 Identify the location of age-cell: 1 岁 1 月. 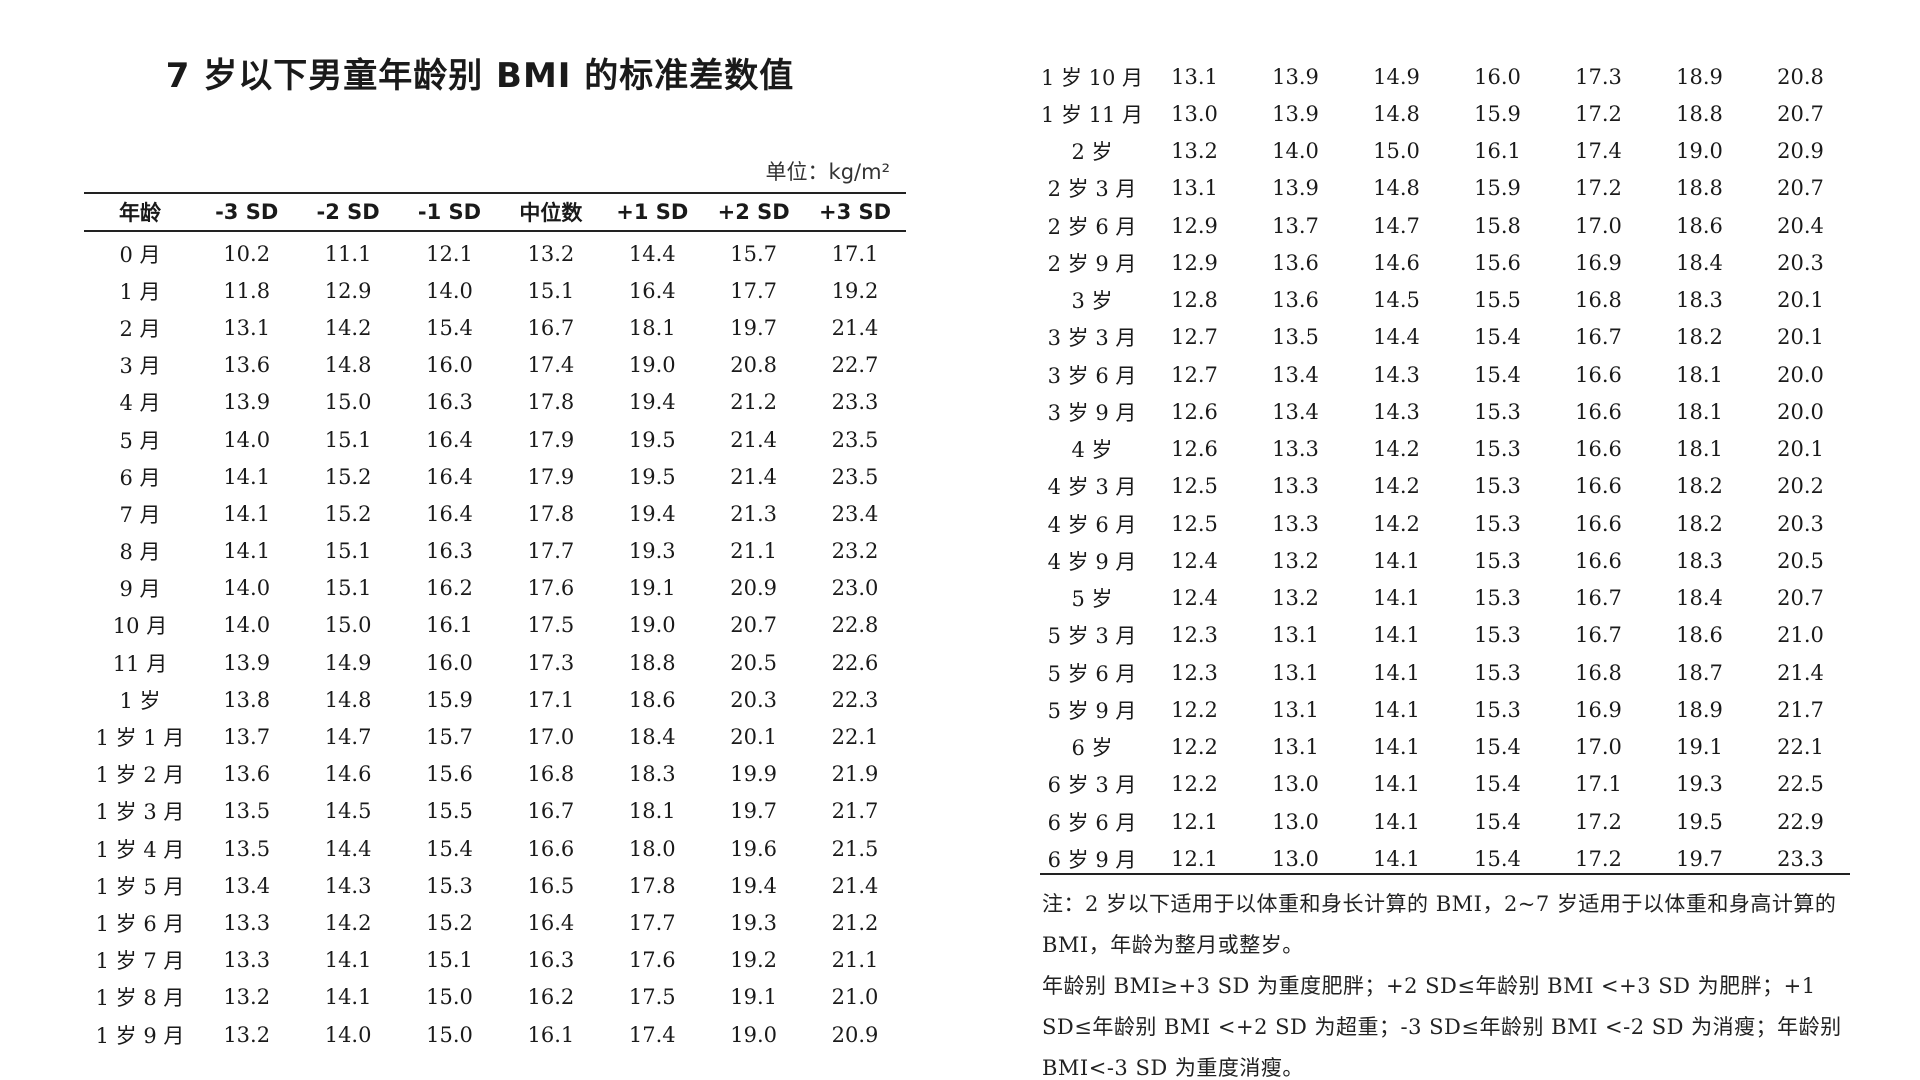
(140, 738).